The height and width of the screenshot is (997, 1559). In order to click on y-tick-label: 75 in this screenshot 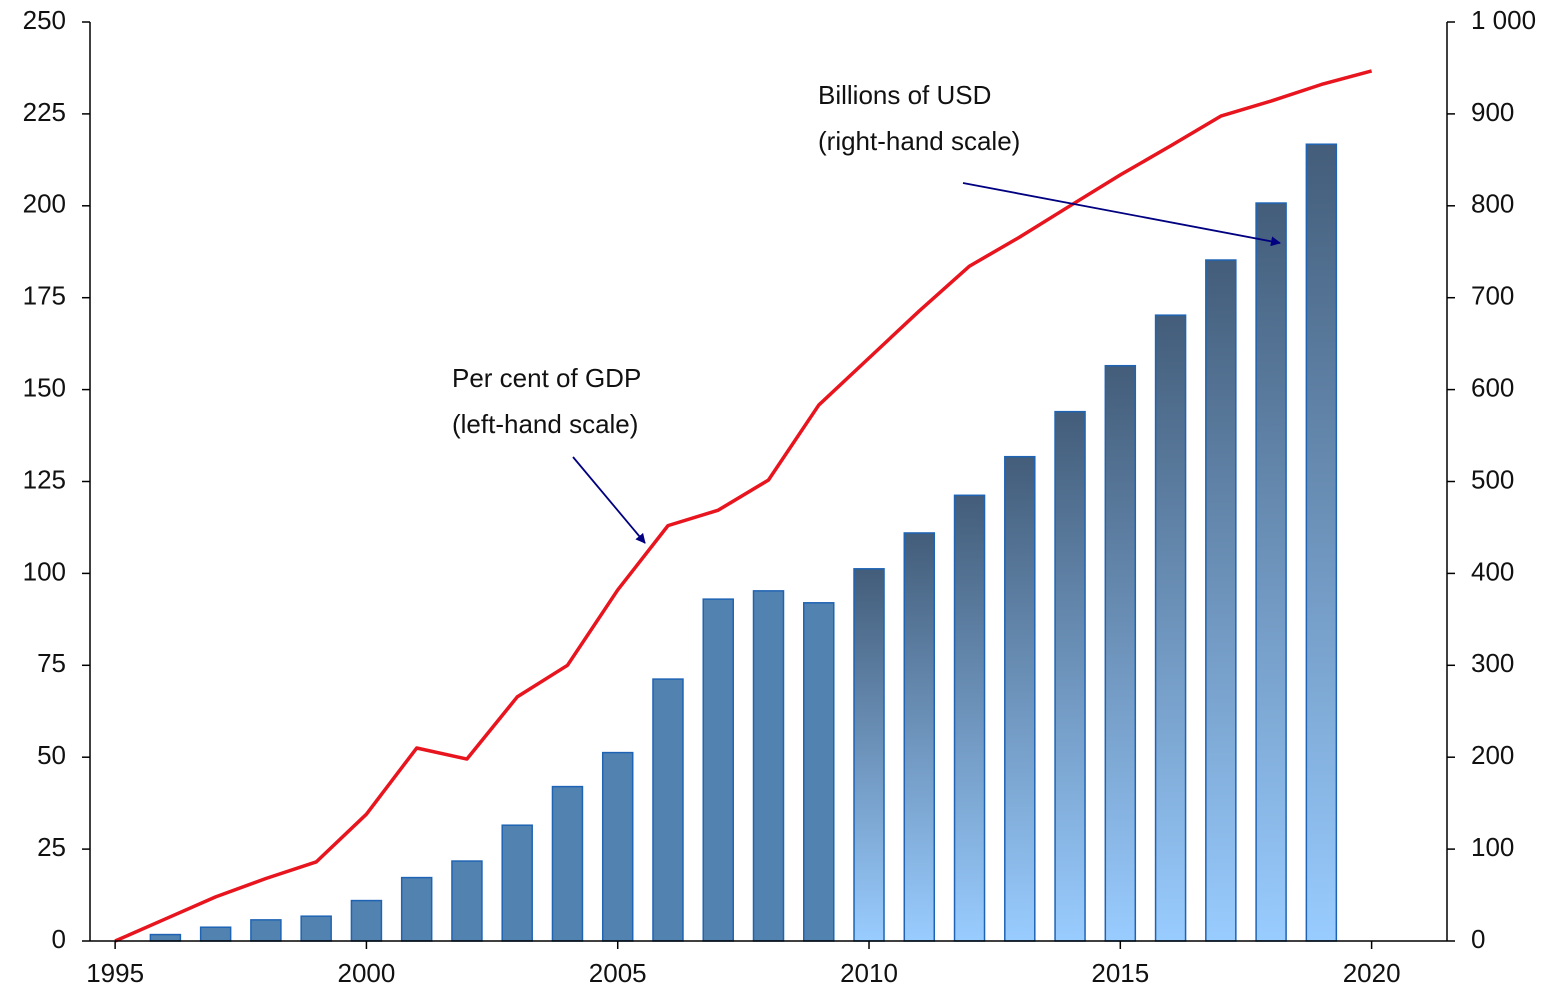, I will do `click(51, 663)`.